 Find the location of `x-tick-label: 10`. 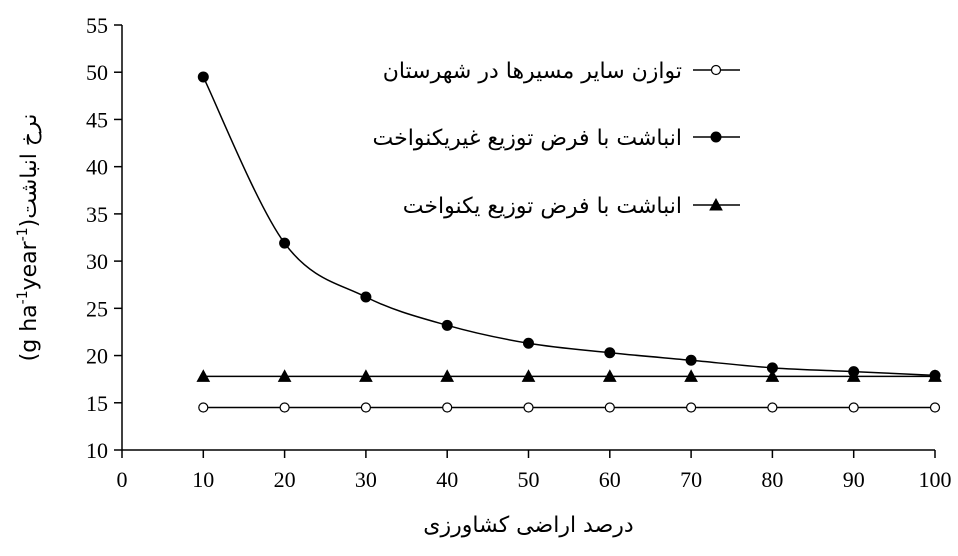

x-tick-label: 10 is located at coordinates (203, 479).